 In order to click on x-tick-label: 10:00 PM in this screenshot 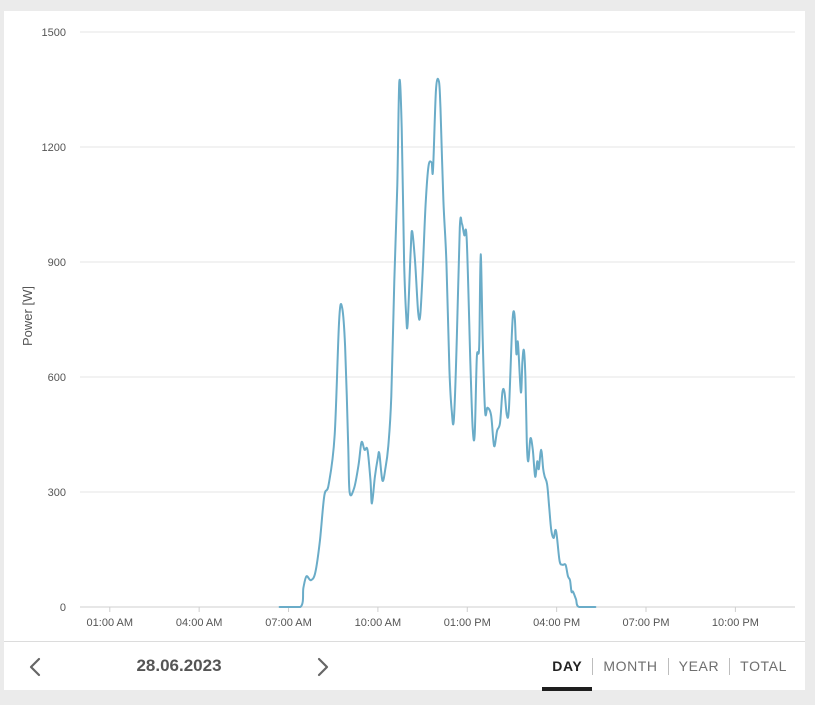, I will do `click(735, 623)`.